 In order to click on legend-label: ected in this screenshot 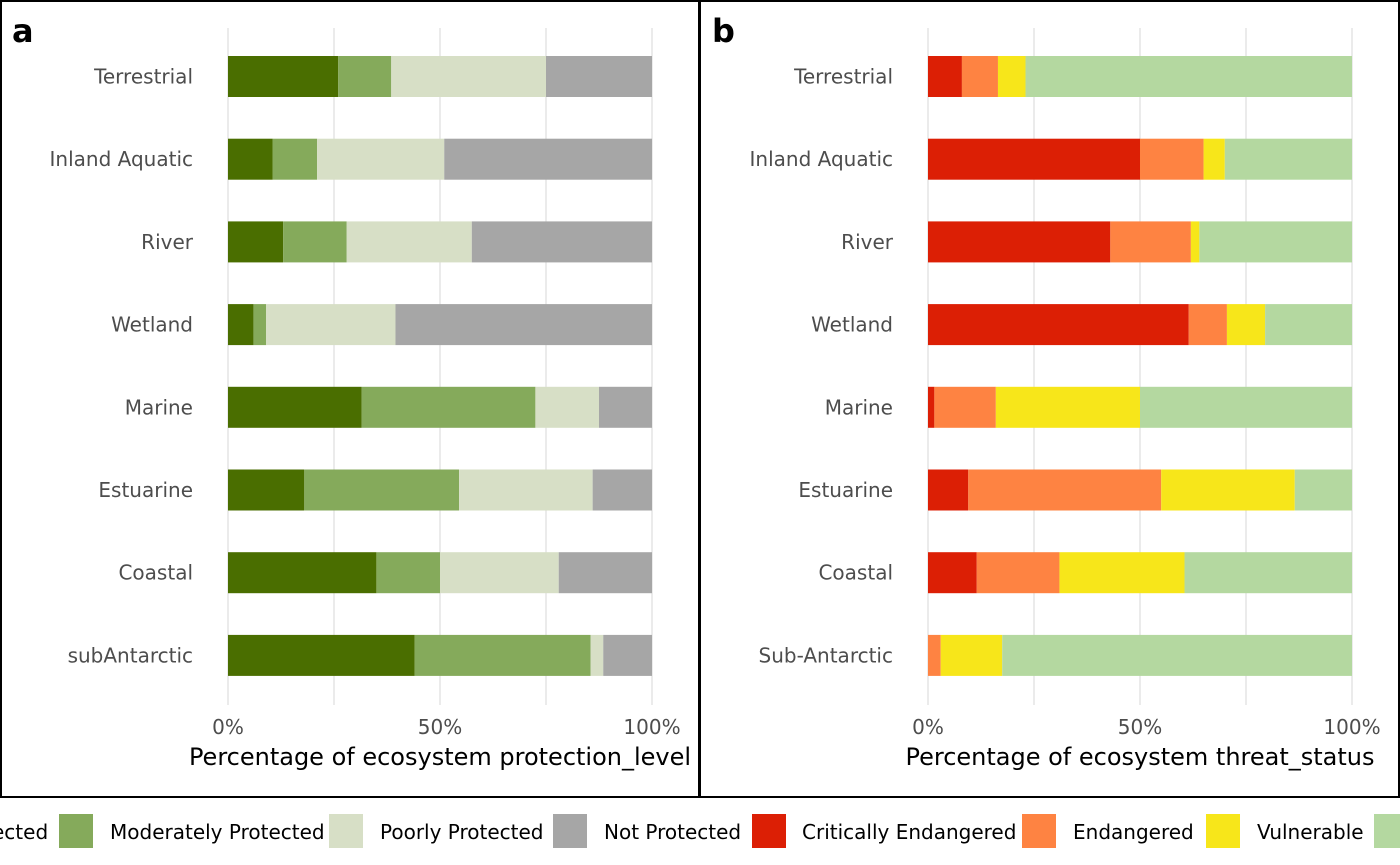, I will do `click(24, 832)`.